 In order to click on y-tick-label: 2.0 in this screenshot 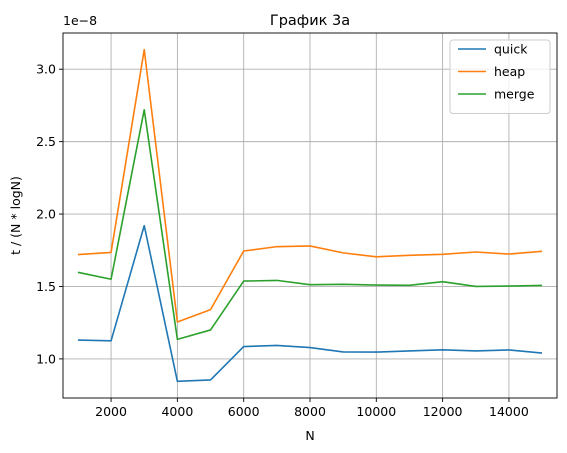, I will do `click(46, 214)`.